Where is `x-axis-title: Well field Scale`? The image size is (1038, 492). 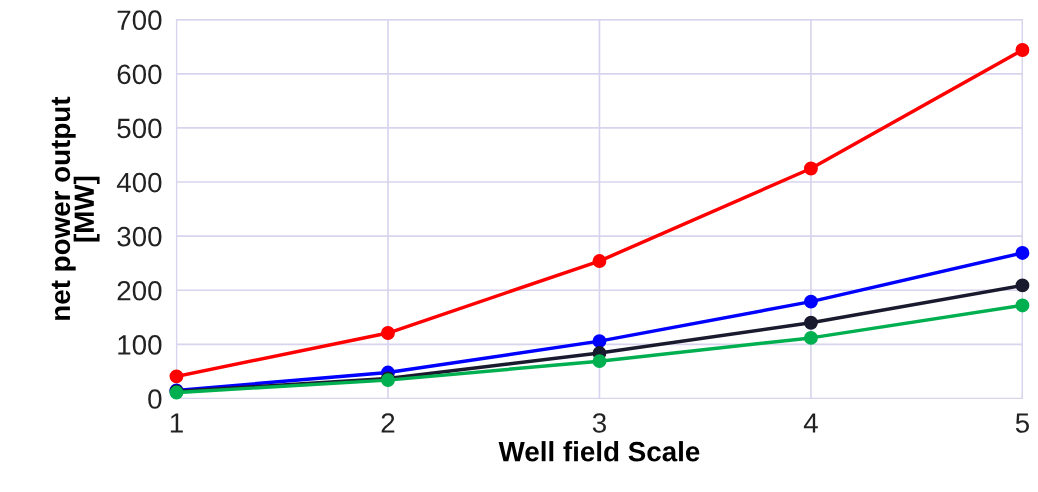 x-axis-title: Well field Scale is located at coordinates (599, 451).